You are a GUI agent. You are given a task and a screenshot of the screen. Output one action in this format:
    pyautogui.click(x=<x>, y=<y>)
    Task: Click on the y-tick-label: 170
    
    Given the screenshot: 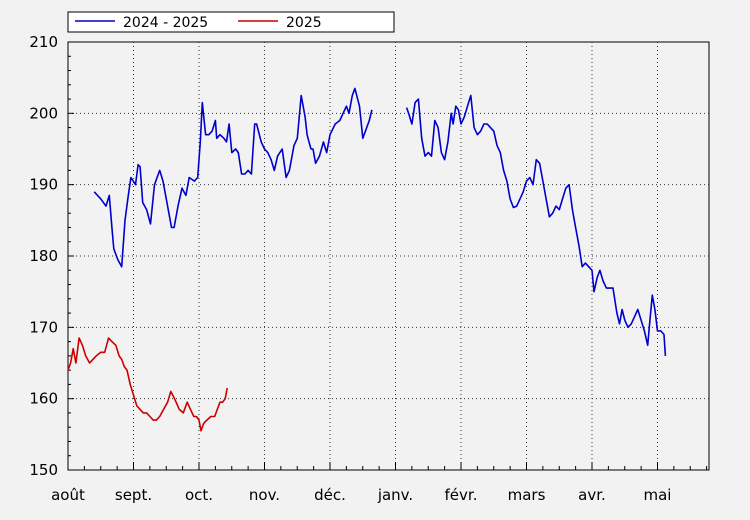 What is the action you would take?
    pyautogui.click(x=43, y=327)
    